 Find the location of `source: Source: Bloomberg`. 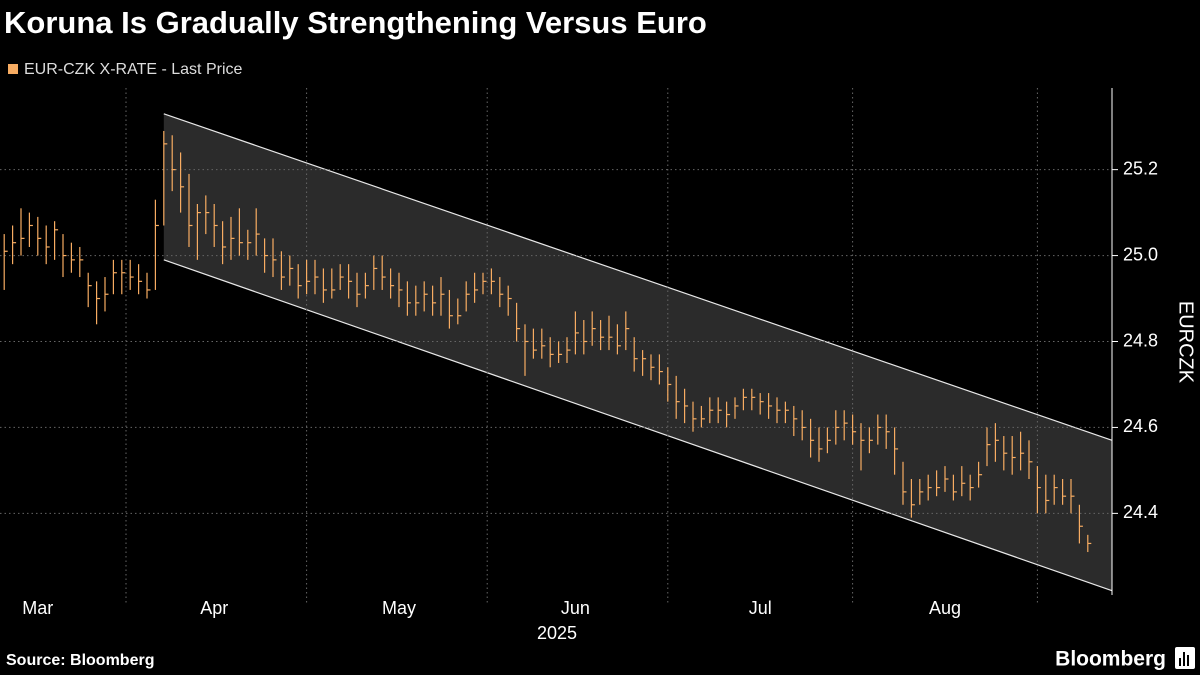

source: Source: Bloomberg is located at coordinates (80, 660).